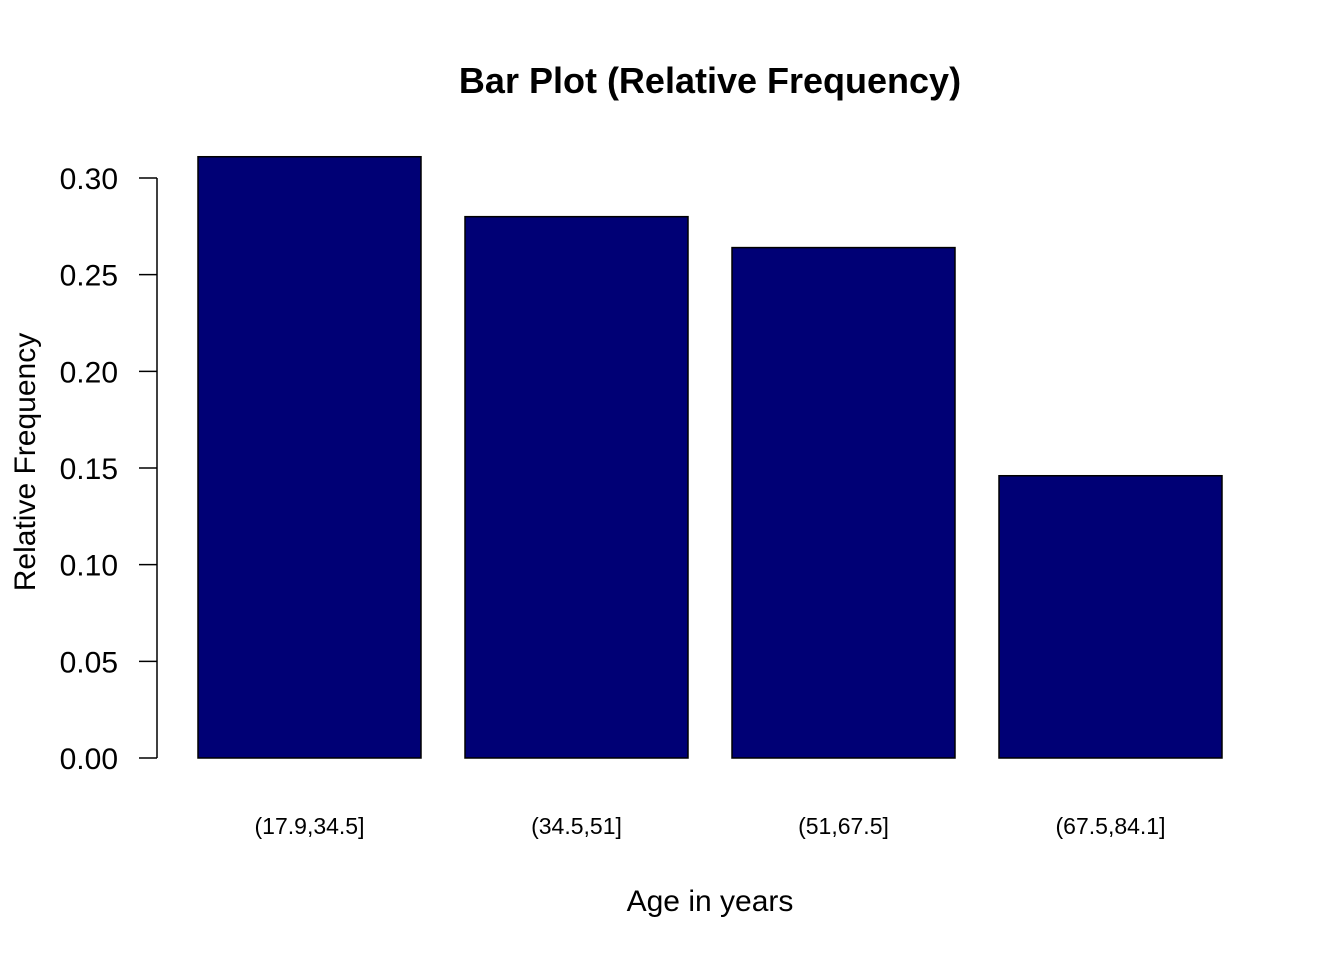 Image resolution: width=1344 pixels, height=960 pixels. Describe the element at coordinates (843, 826) in the screenshot. I see `x-tick-label: (51,67.5]` at that location.